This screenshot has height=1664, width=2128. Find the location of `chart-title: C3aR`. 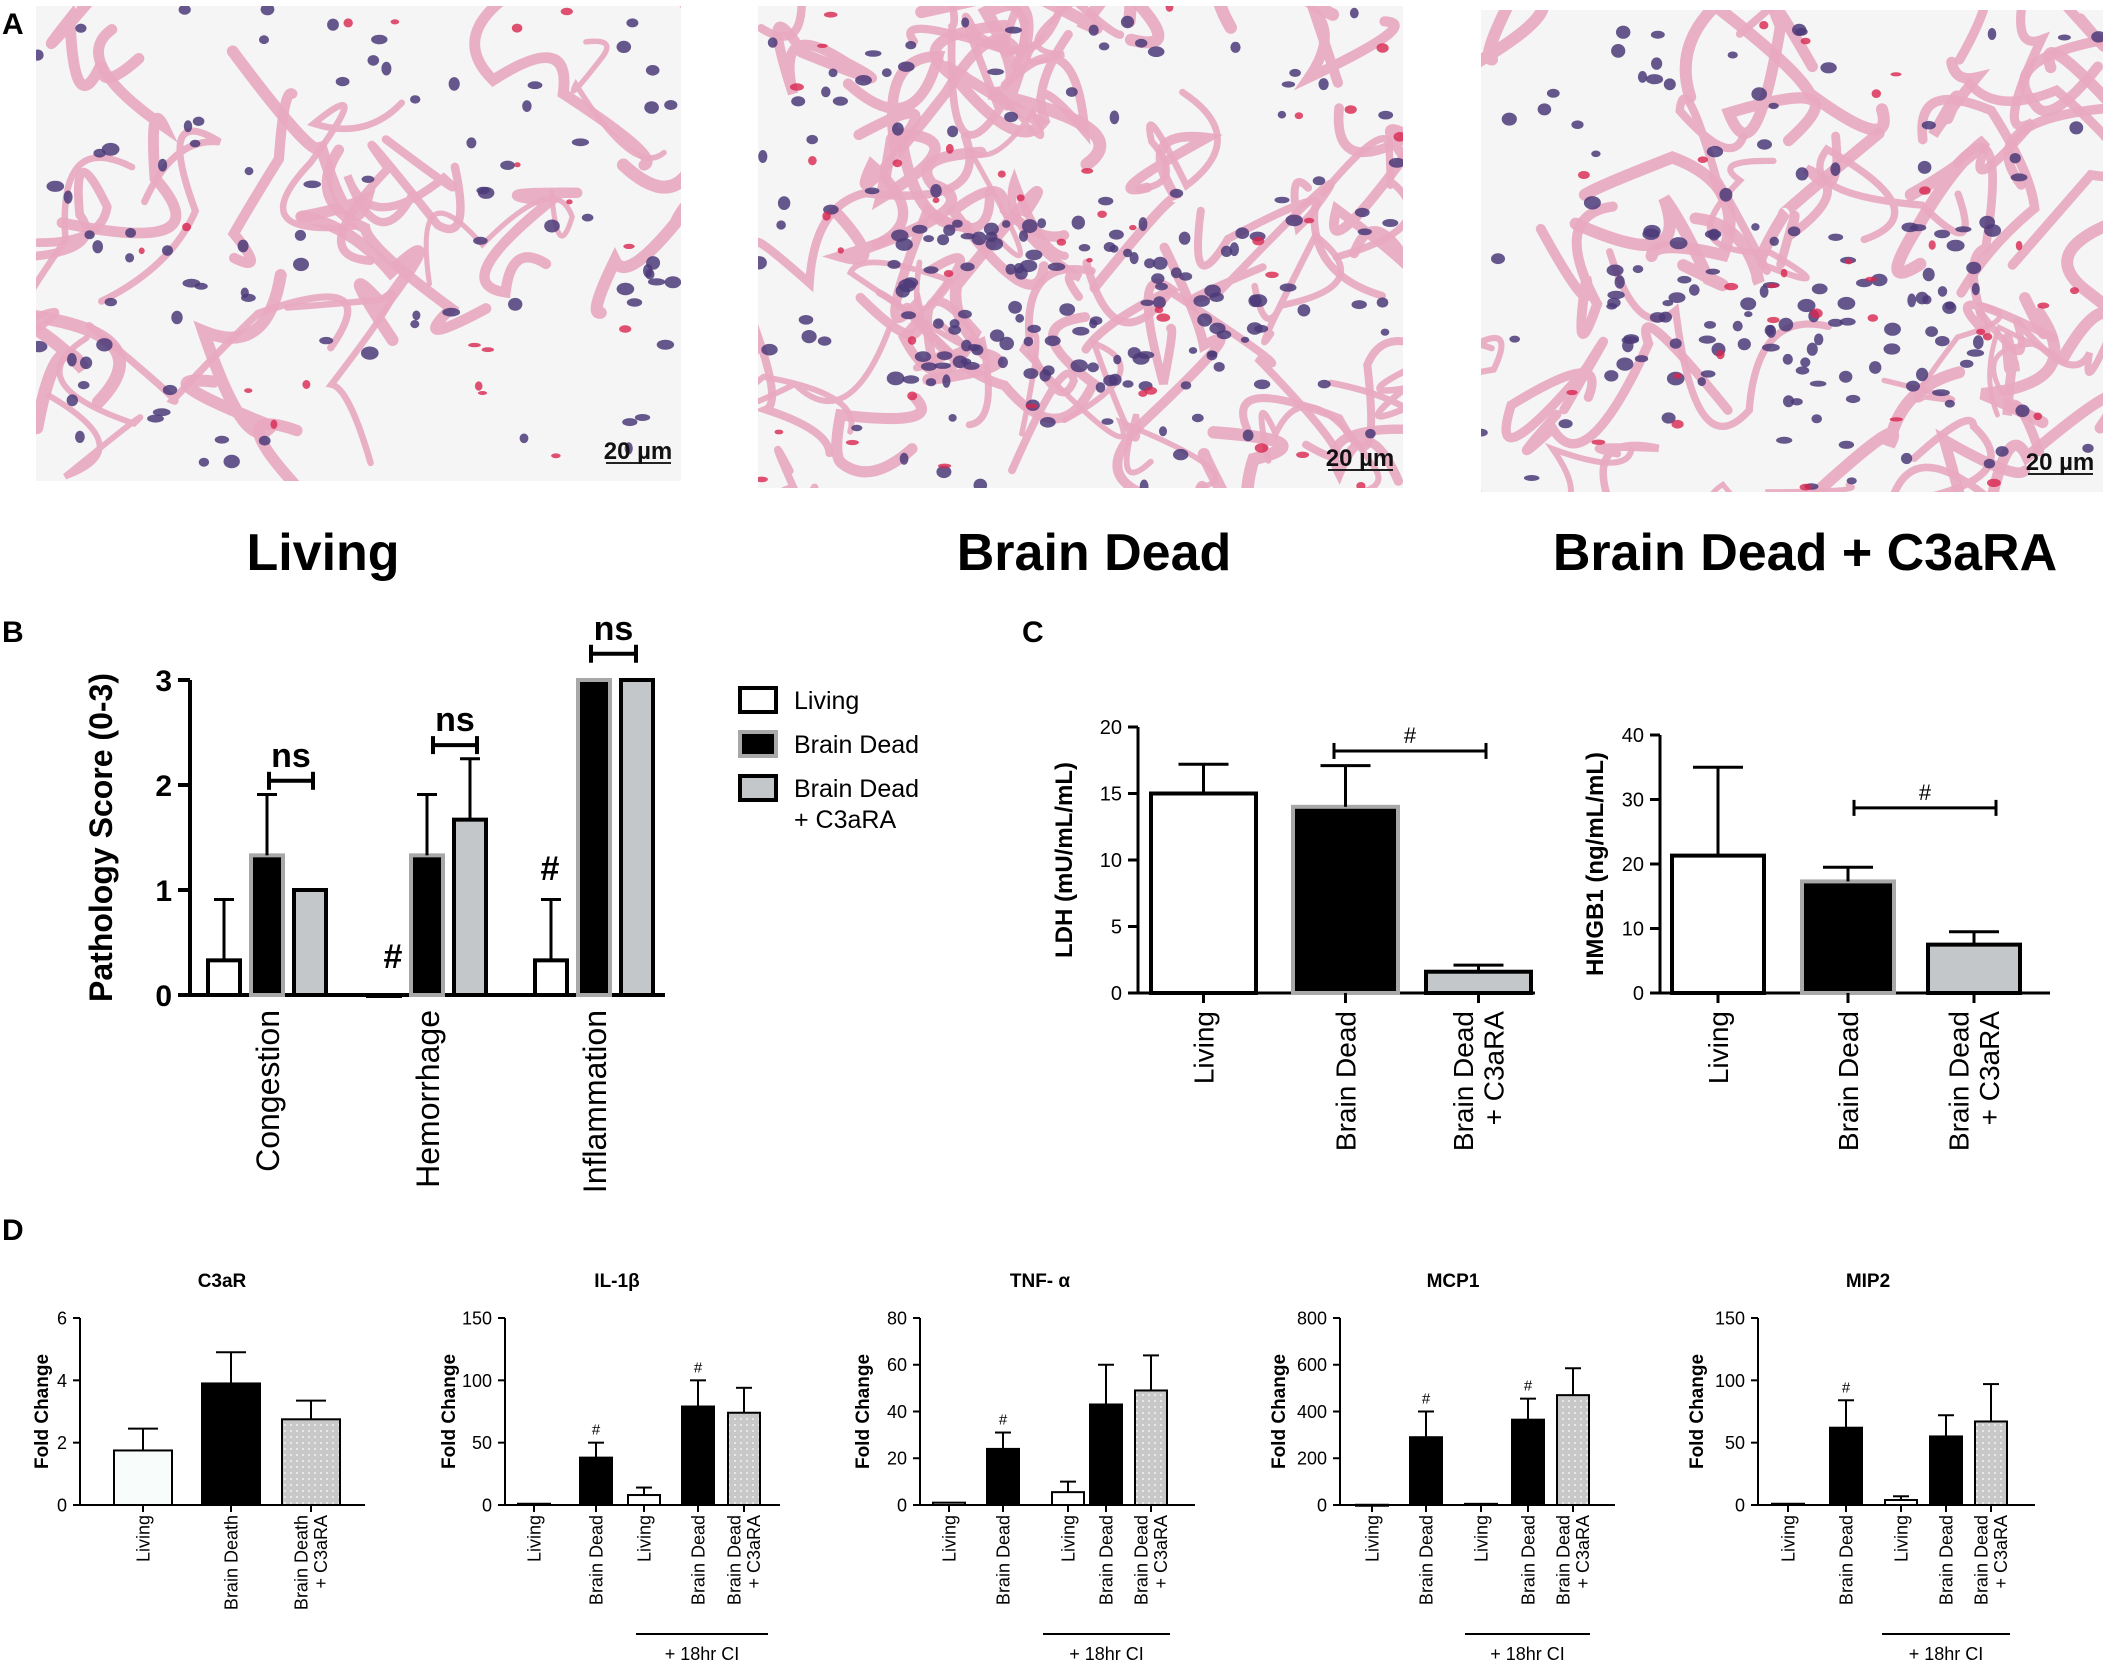

chart-title: C3aR is located at coordinates (222, 1281).